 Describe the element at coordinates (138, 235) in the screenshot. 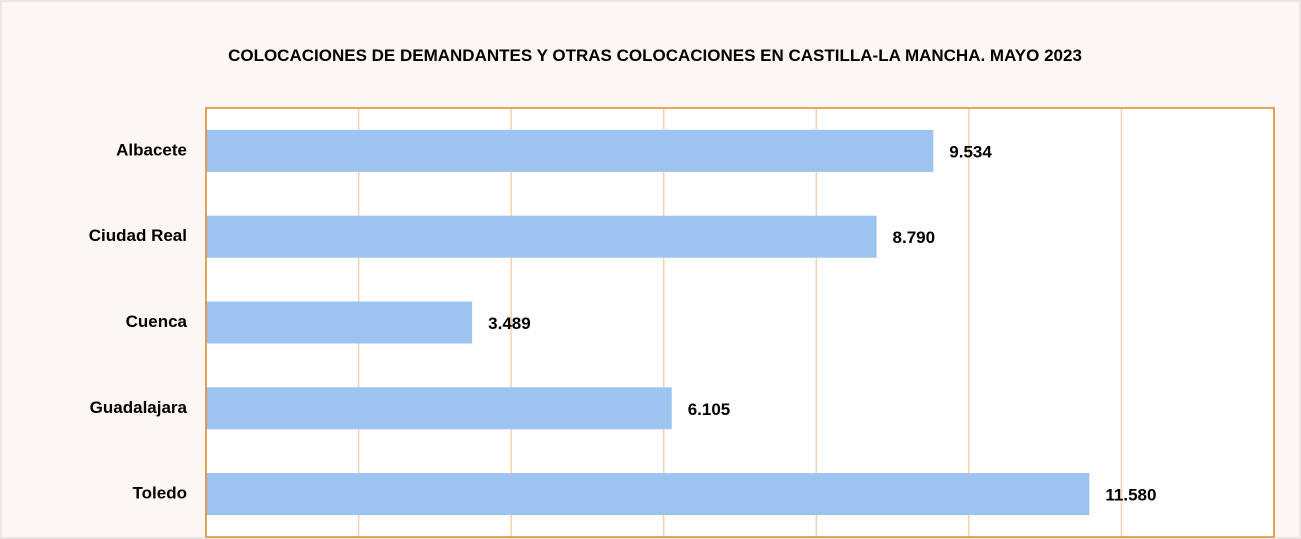

I see `y-tick-label: Ciudad Real` at that location.